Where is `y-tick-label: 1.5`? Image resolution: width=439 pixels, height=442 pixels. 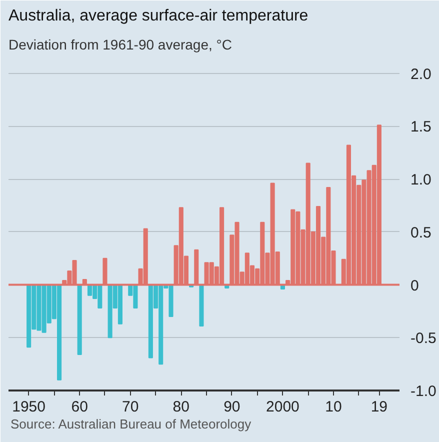
y-tick-label: 1.5 is located at coordinates (421, 127).